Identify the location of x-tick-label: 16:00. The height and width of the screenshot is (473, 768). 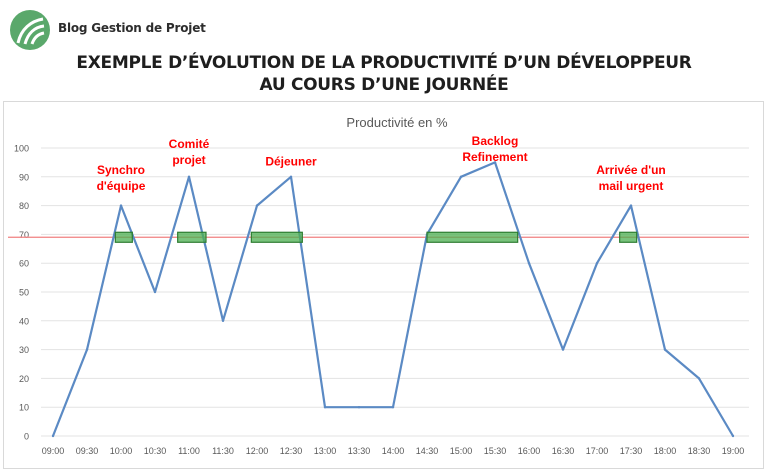
(529, 451).